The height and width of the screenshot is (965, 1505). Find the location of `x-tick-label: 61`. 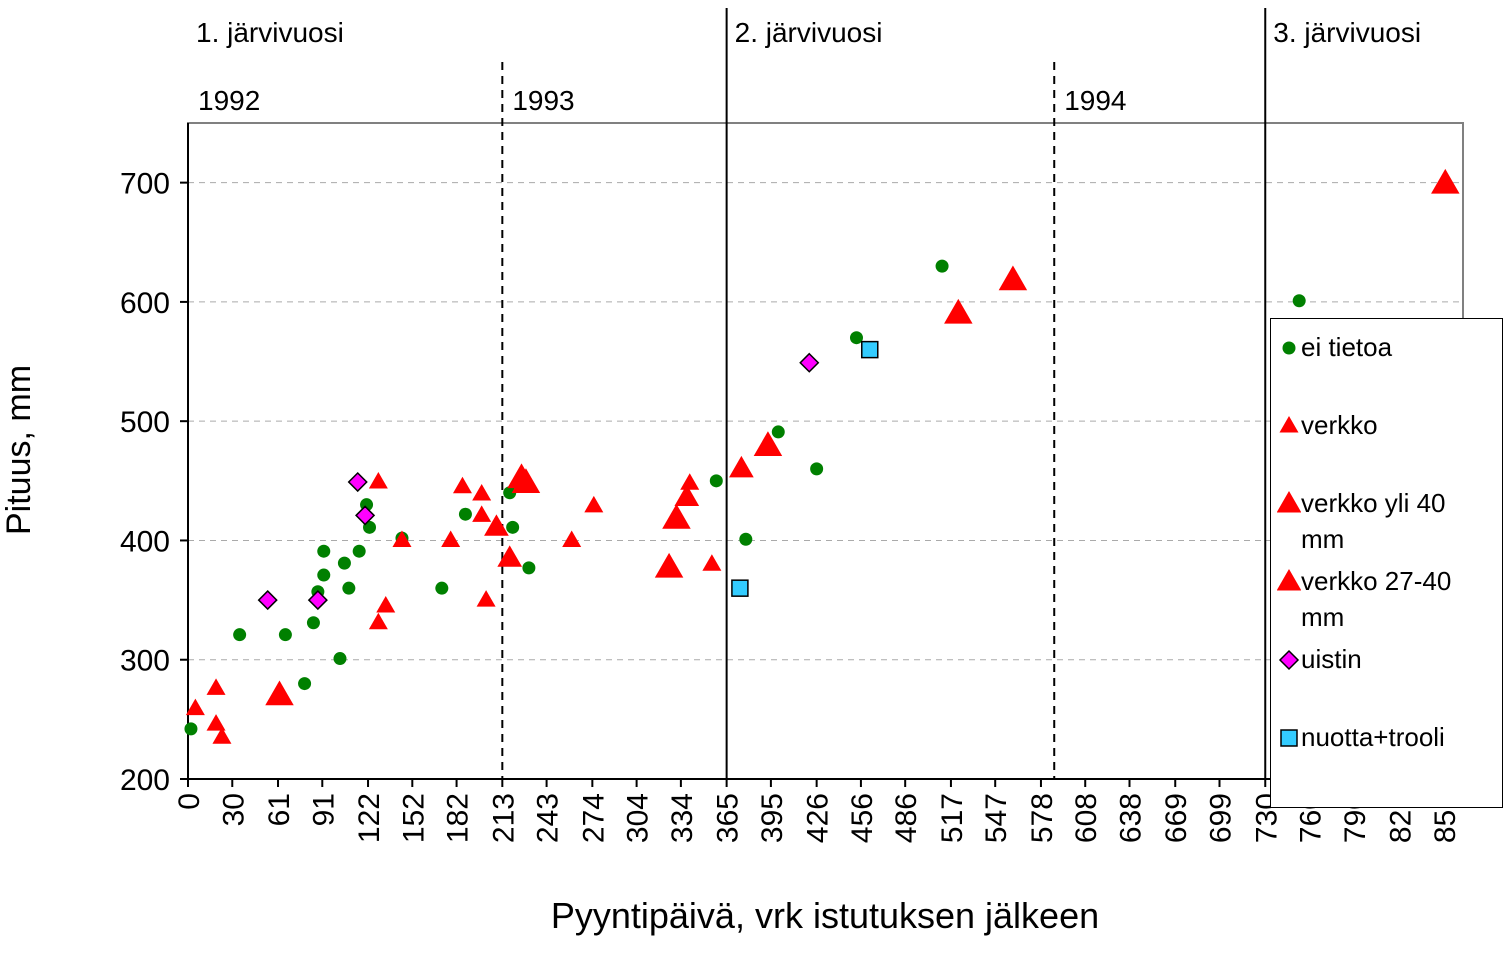

x-tick-label: 61 is located at coordinates (279, 809).